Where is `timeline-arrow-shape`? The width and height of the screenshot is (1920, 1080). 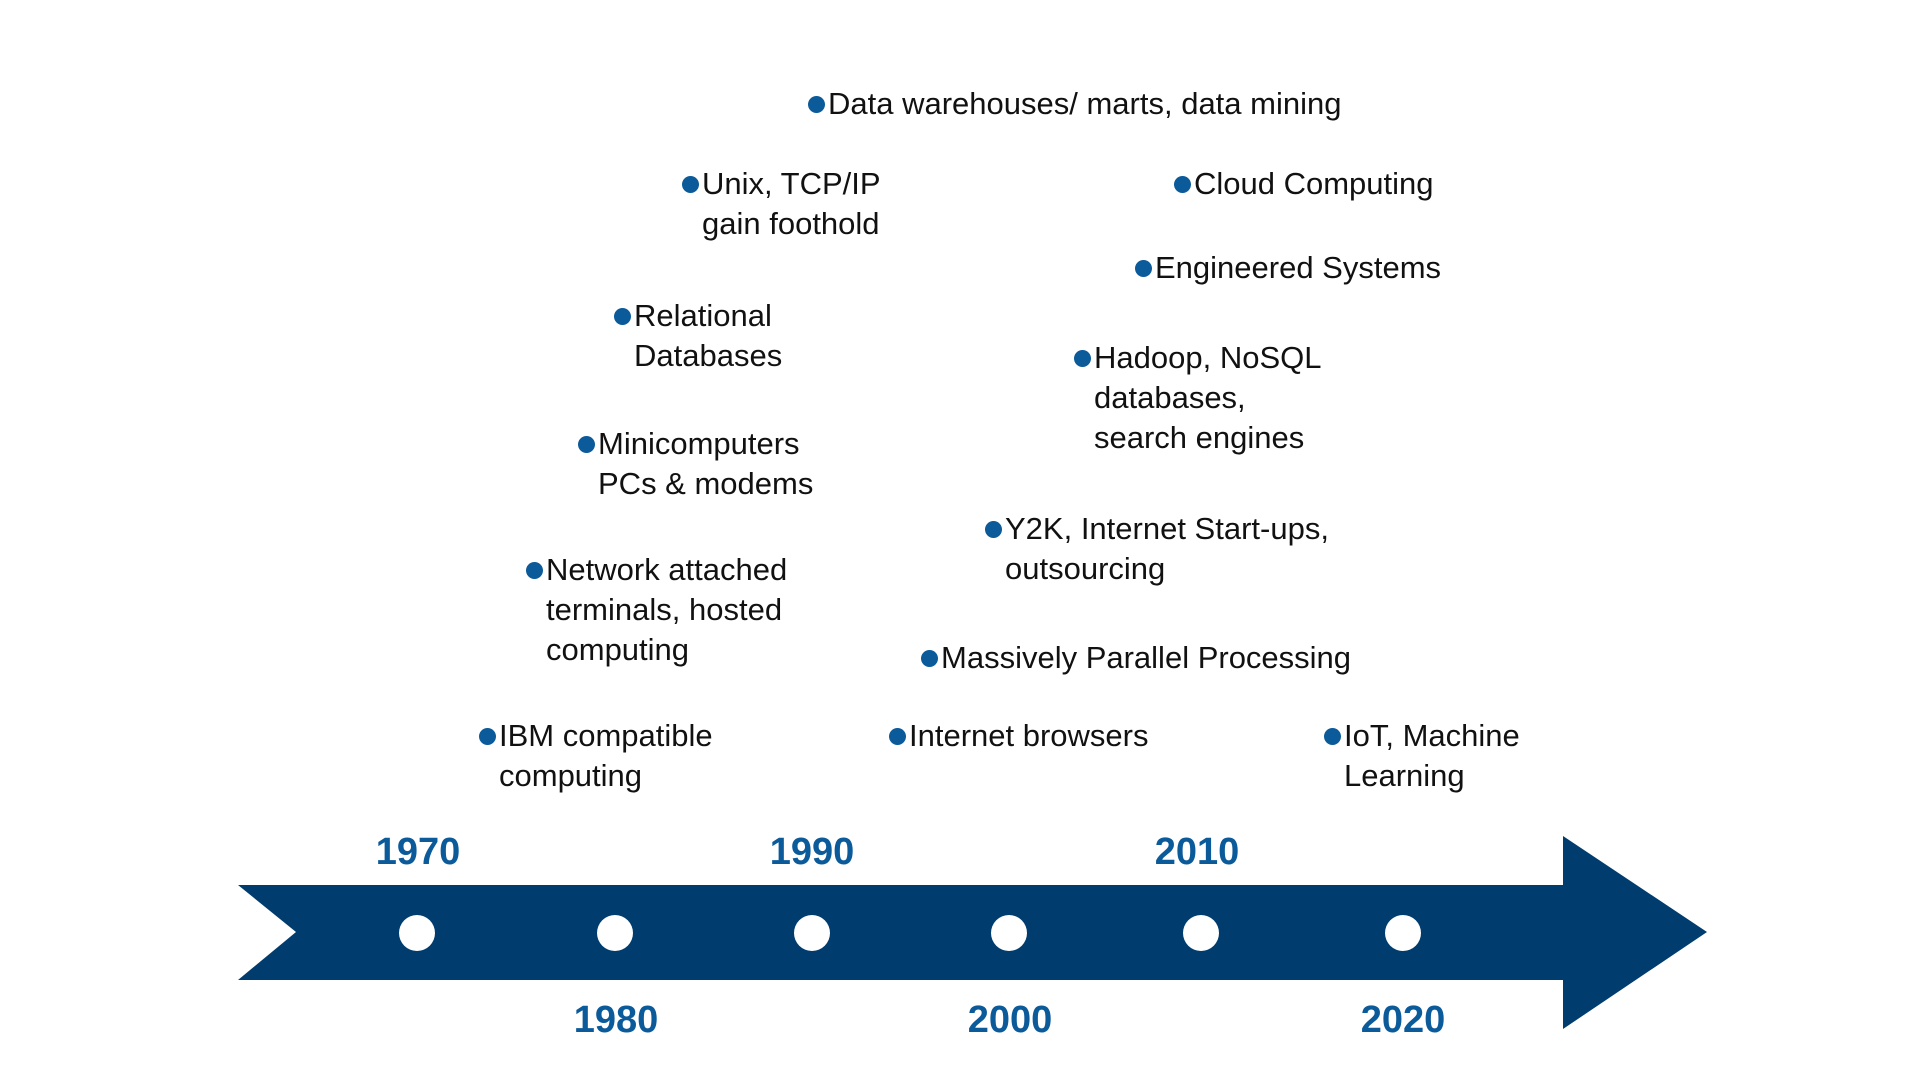 timeline-arrow-shape is located at coordinates (972, 932).